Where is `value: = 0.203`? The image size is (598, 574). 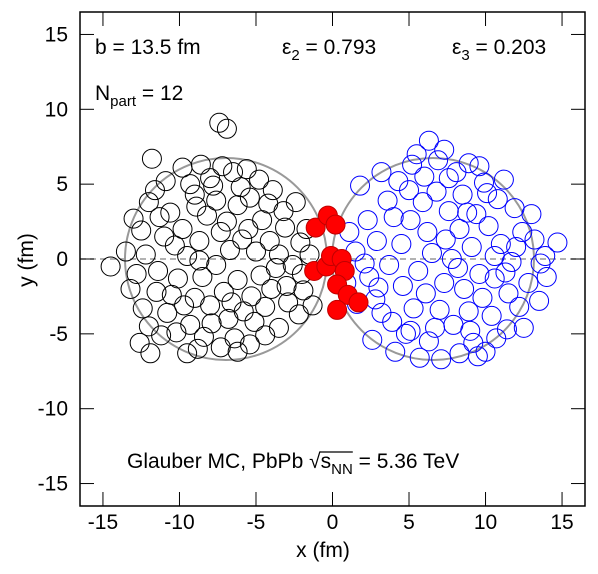 value: = 0.203 is located at coordinates (508, 47).